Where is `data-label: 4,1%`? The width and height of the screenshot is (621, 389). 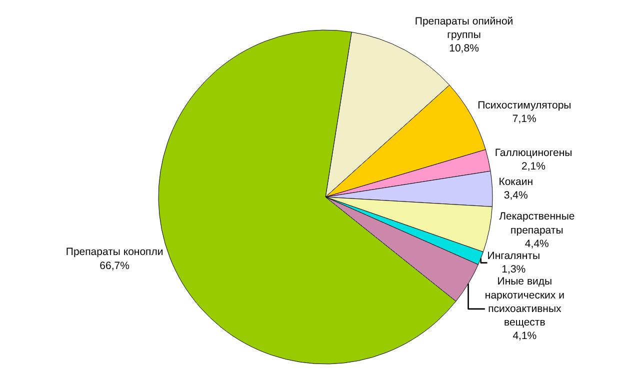 data-label: 4,1% is located at coordinates (524, 336).